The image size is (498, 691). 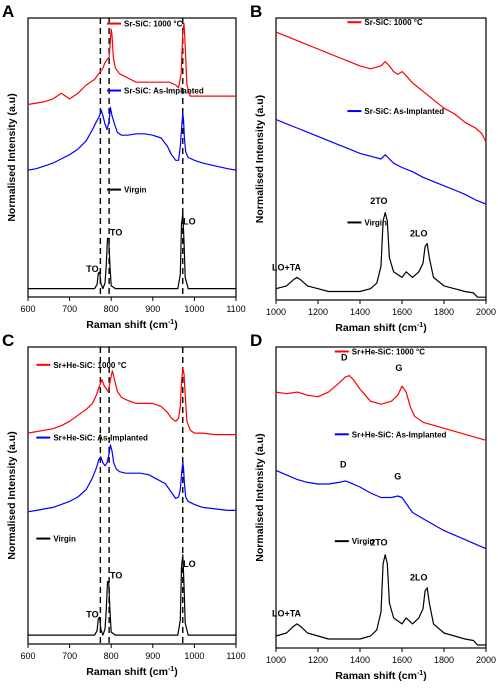 I want to click on panel-label: B, so click(x=256, y=11).